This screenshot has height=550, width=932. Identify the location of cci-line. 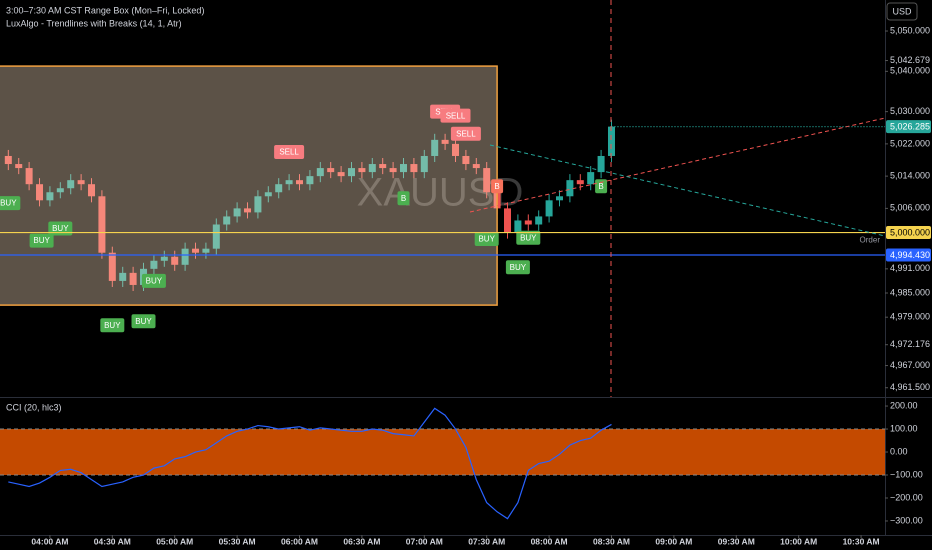
(310, 463).